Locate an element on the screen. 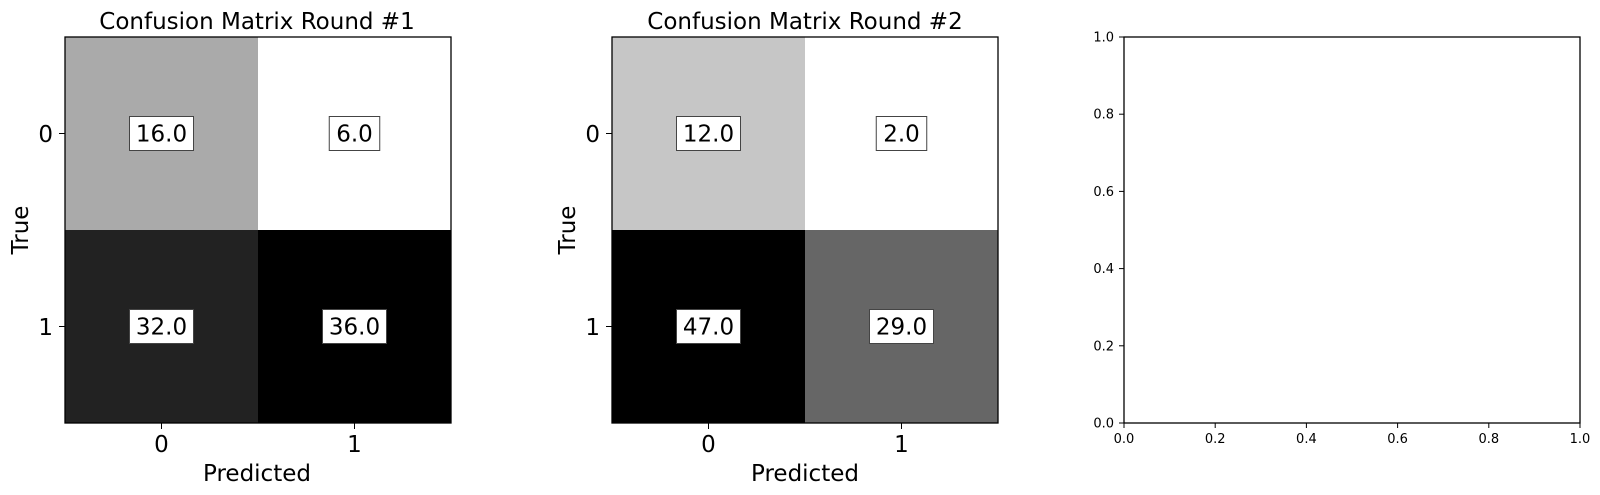 The height and width of the screenshot is (495, 1600). cell-value-label: 12.0 is located at coordinates (708, 135).